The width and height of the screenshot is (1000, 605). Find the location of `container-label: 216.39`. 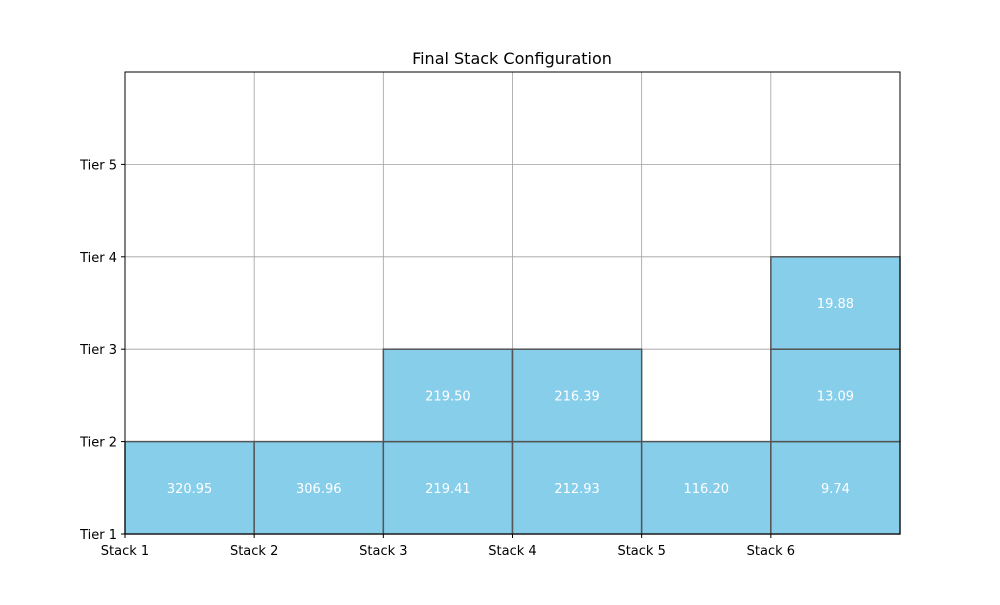

container-label: 216.39 is located at coordinates (577, 396).